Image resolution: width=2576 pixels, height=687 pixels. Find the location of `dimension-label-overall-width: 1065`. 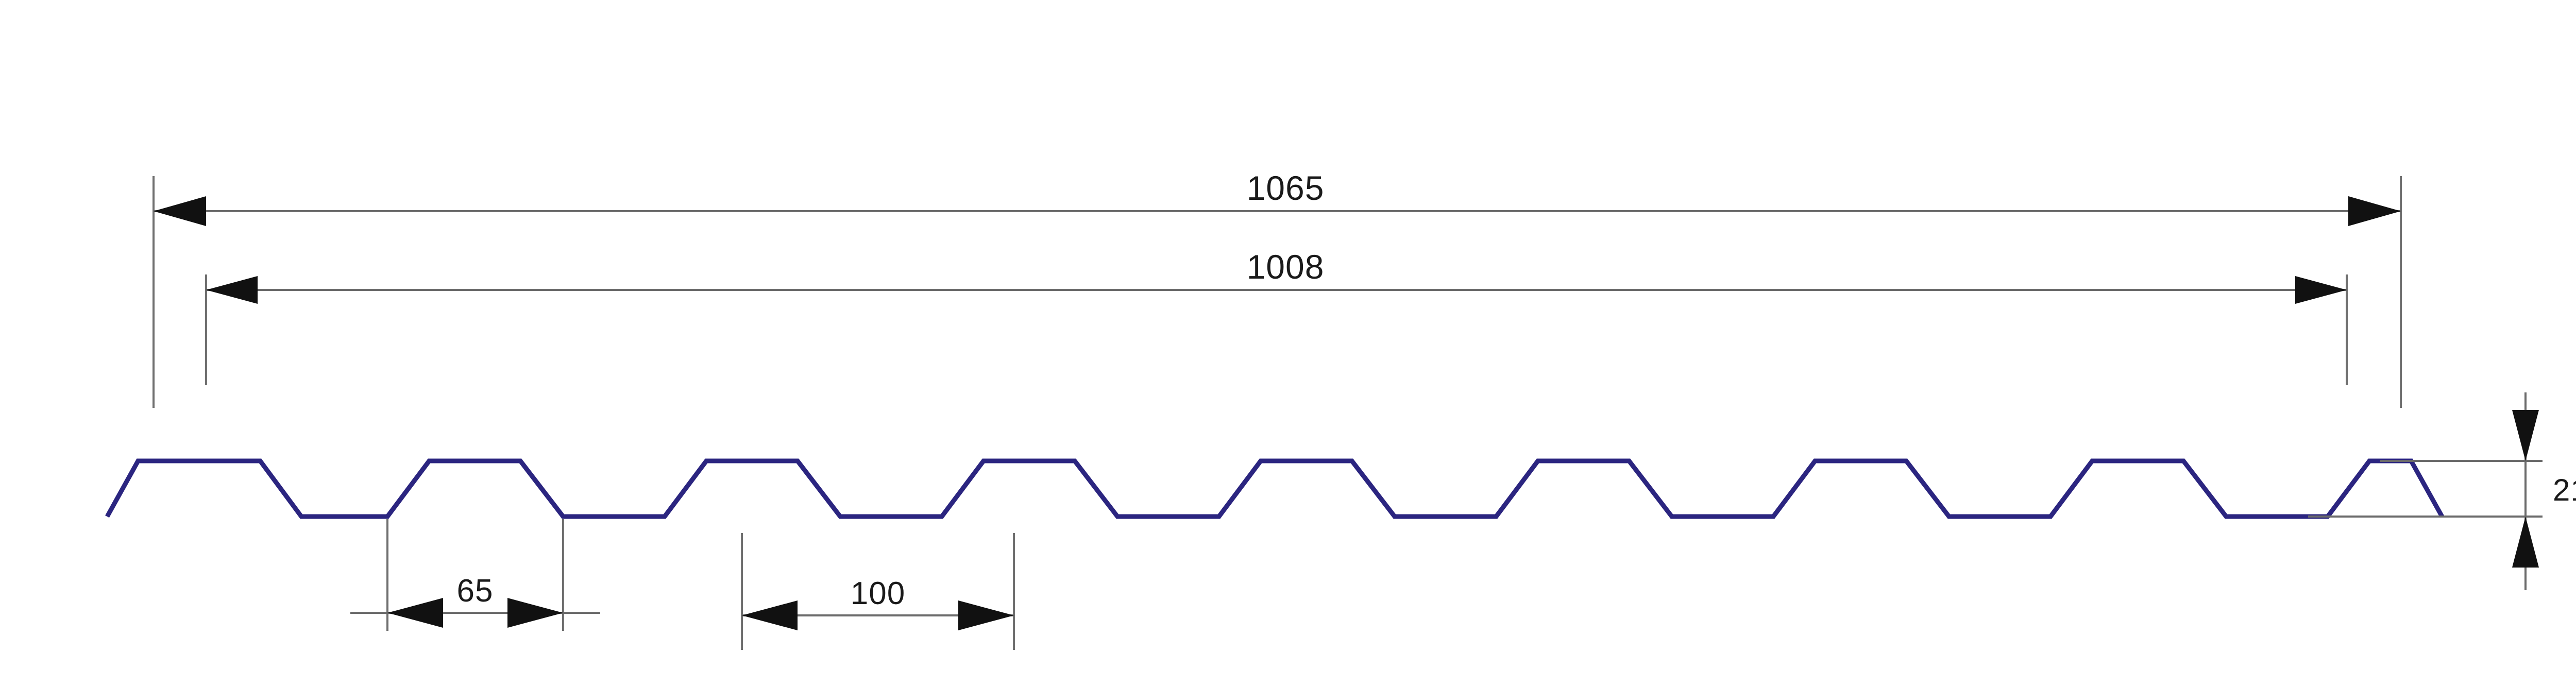

dimension-label-overall-width: 1065 is located at coordinates (1286, 188).